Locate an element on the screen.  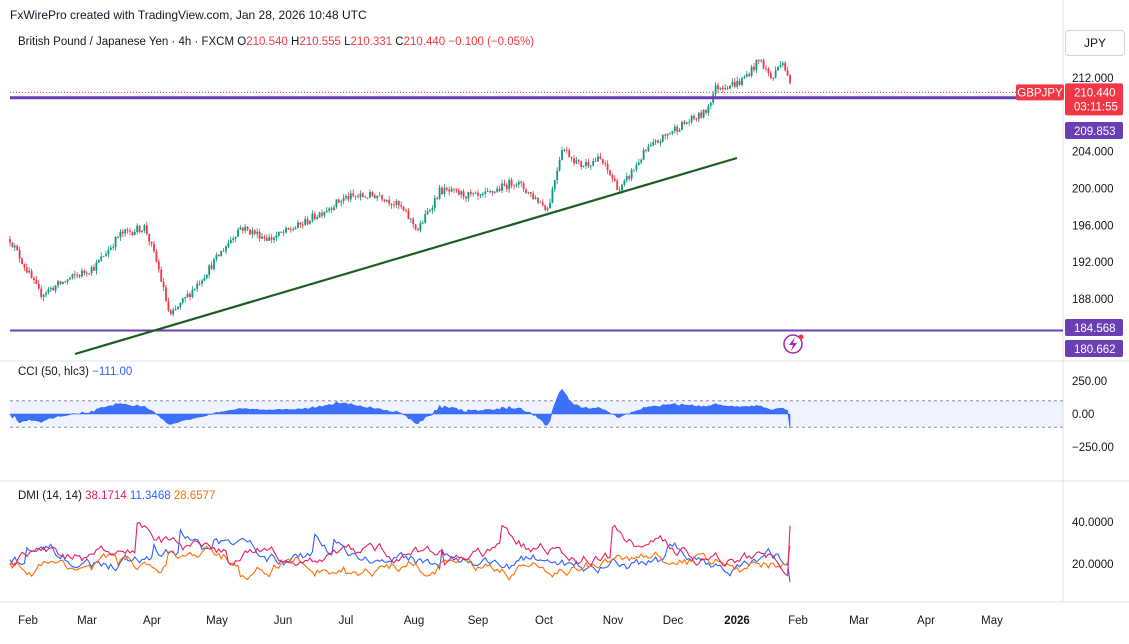
cci-pane: 250.00 0.00 −250.00 is located at coordinates (561, 415).